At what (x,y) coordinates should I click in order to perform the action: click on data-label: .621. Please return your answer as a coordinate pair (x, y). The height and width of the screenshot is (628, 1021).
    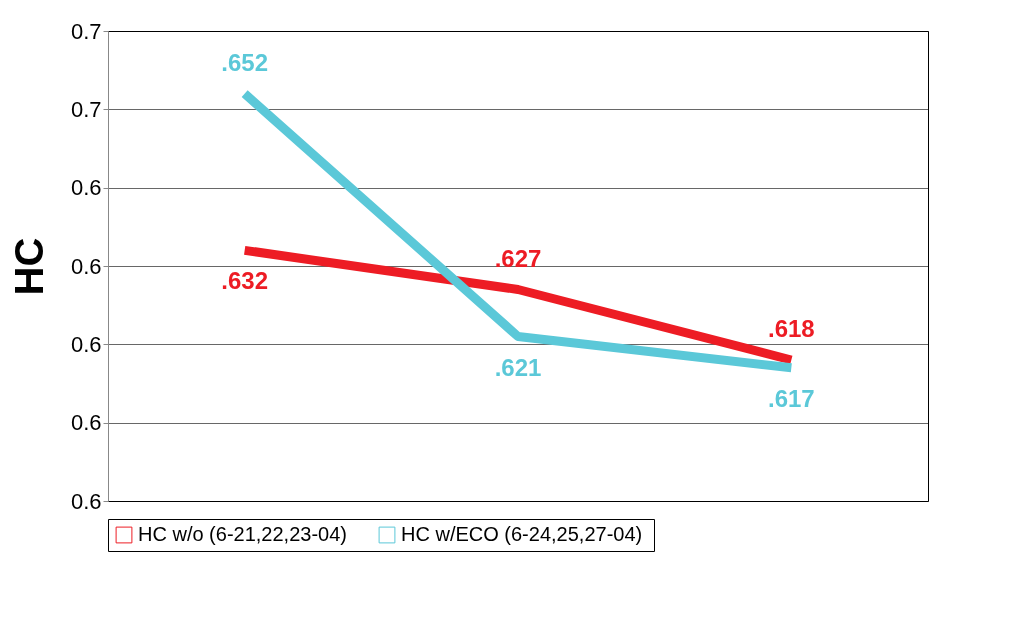
    Looking at the image, I should click on (518, 367).